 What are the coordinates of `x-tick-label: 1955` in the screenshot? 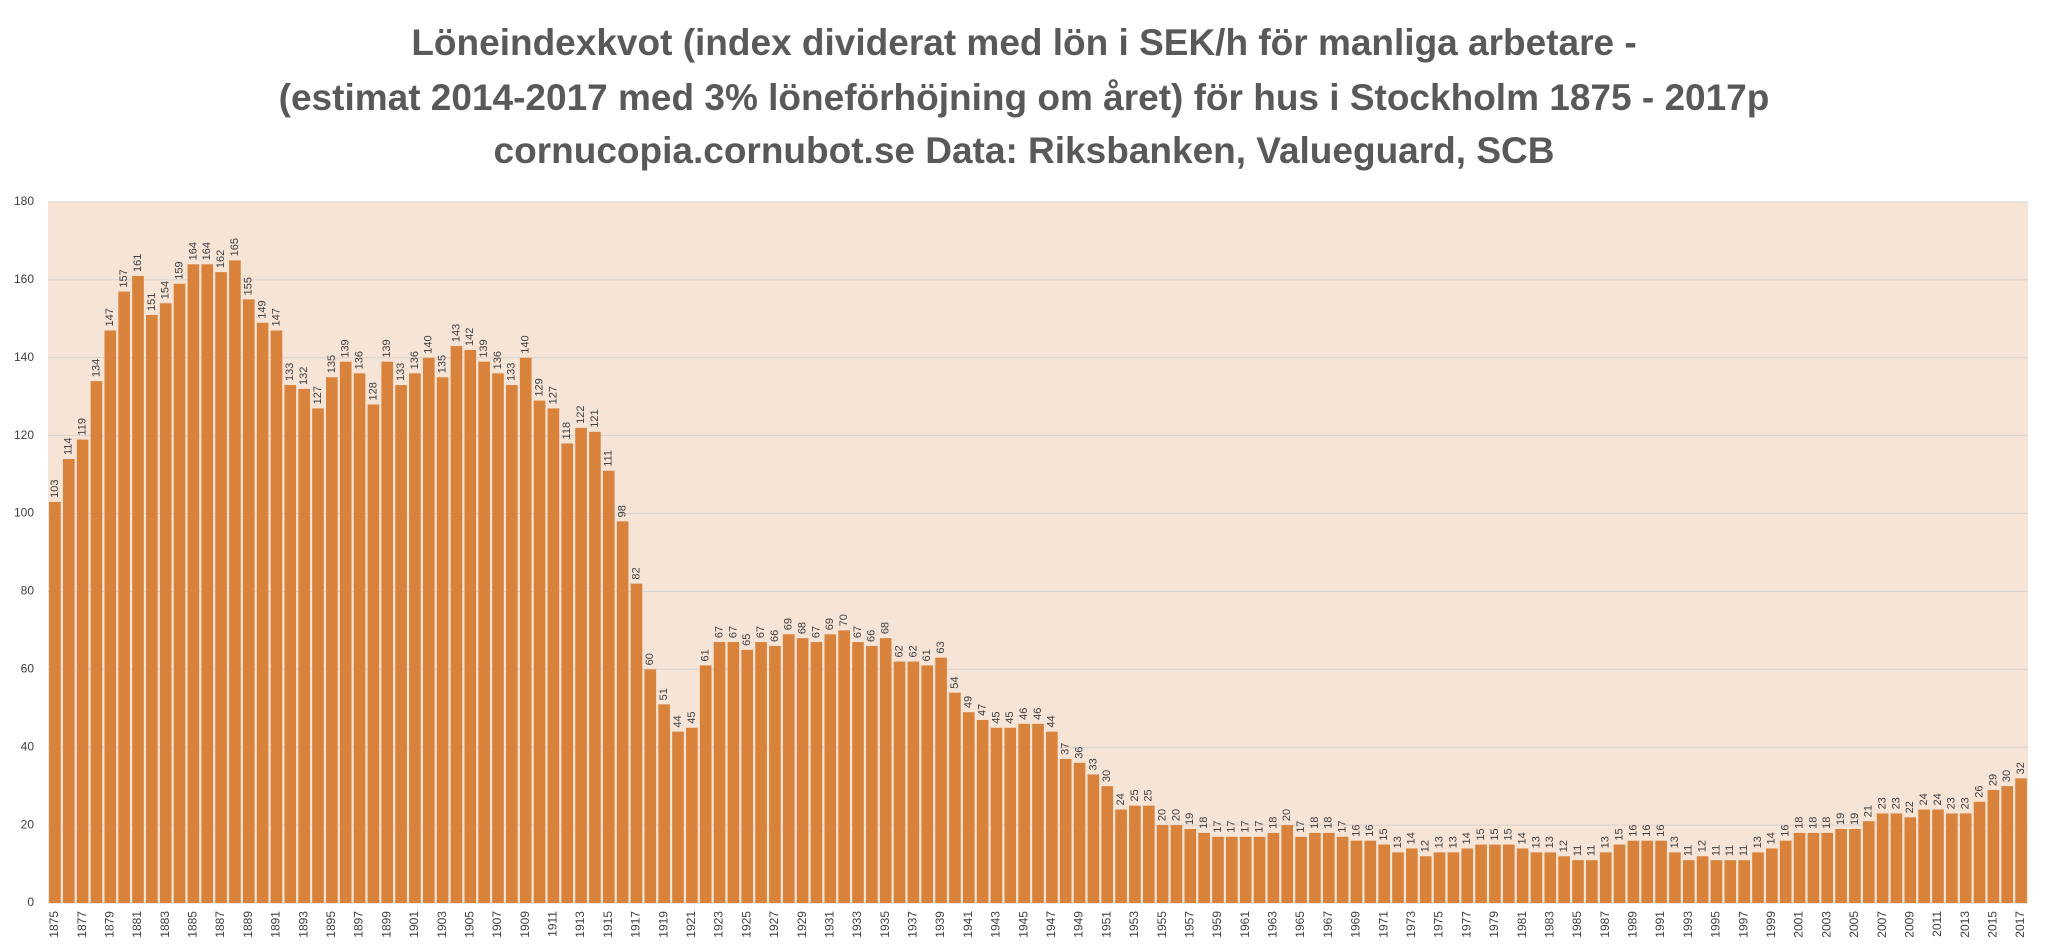 It's located at (1162, 924).